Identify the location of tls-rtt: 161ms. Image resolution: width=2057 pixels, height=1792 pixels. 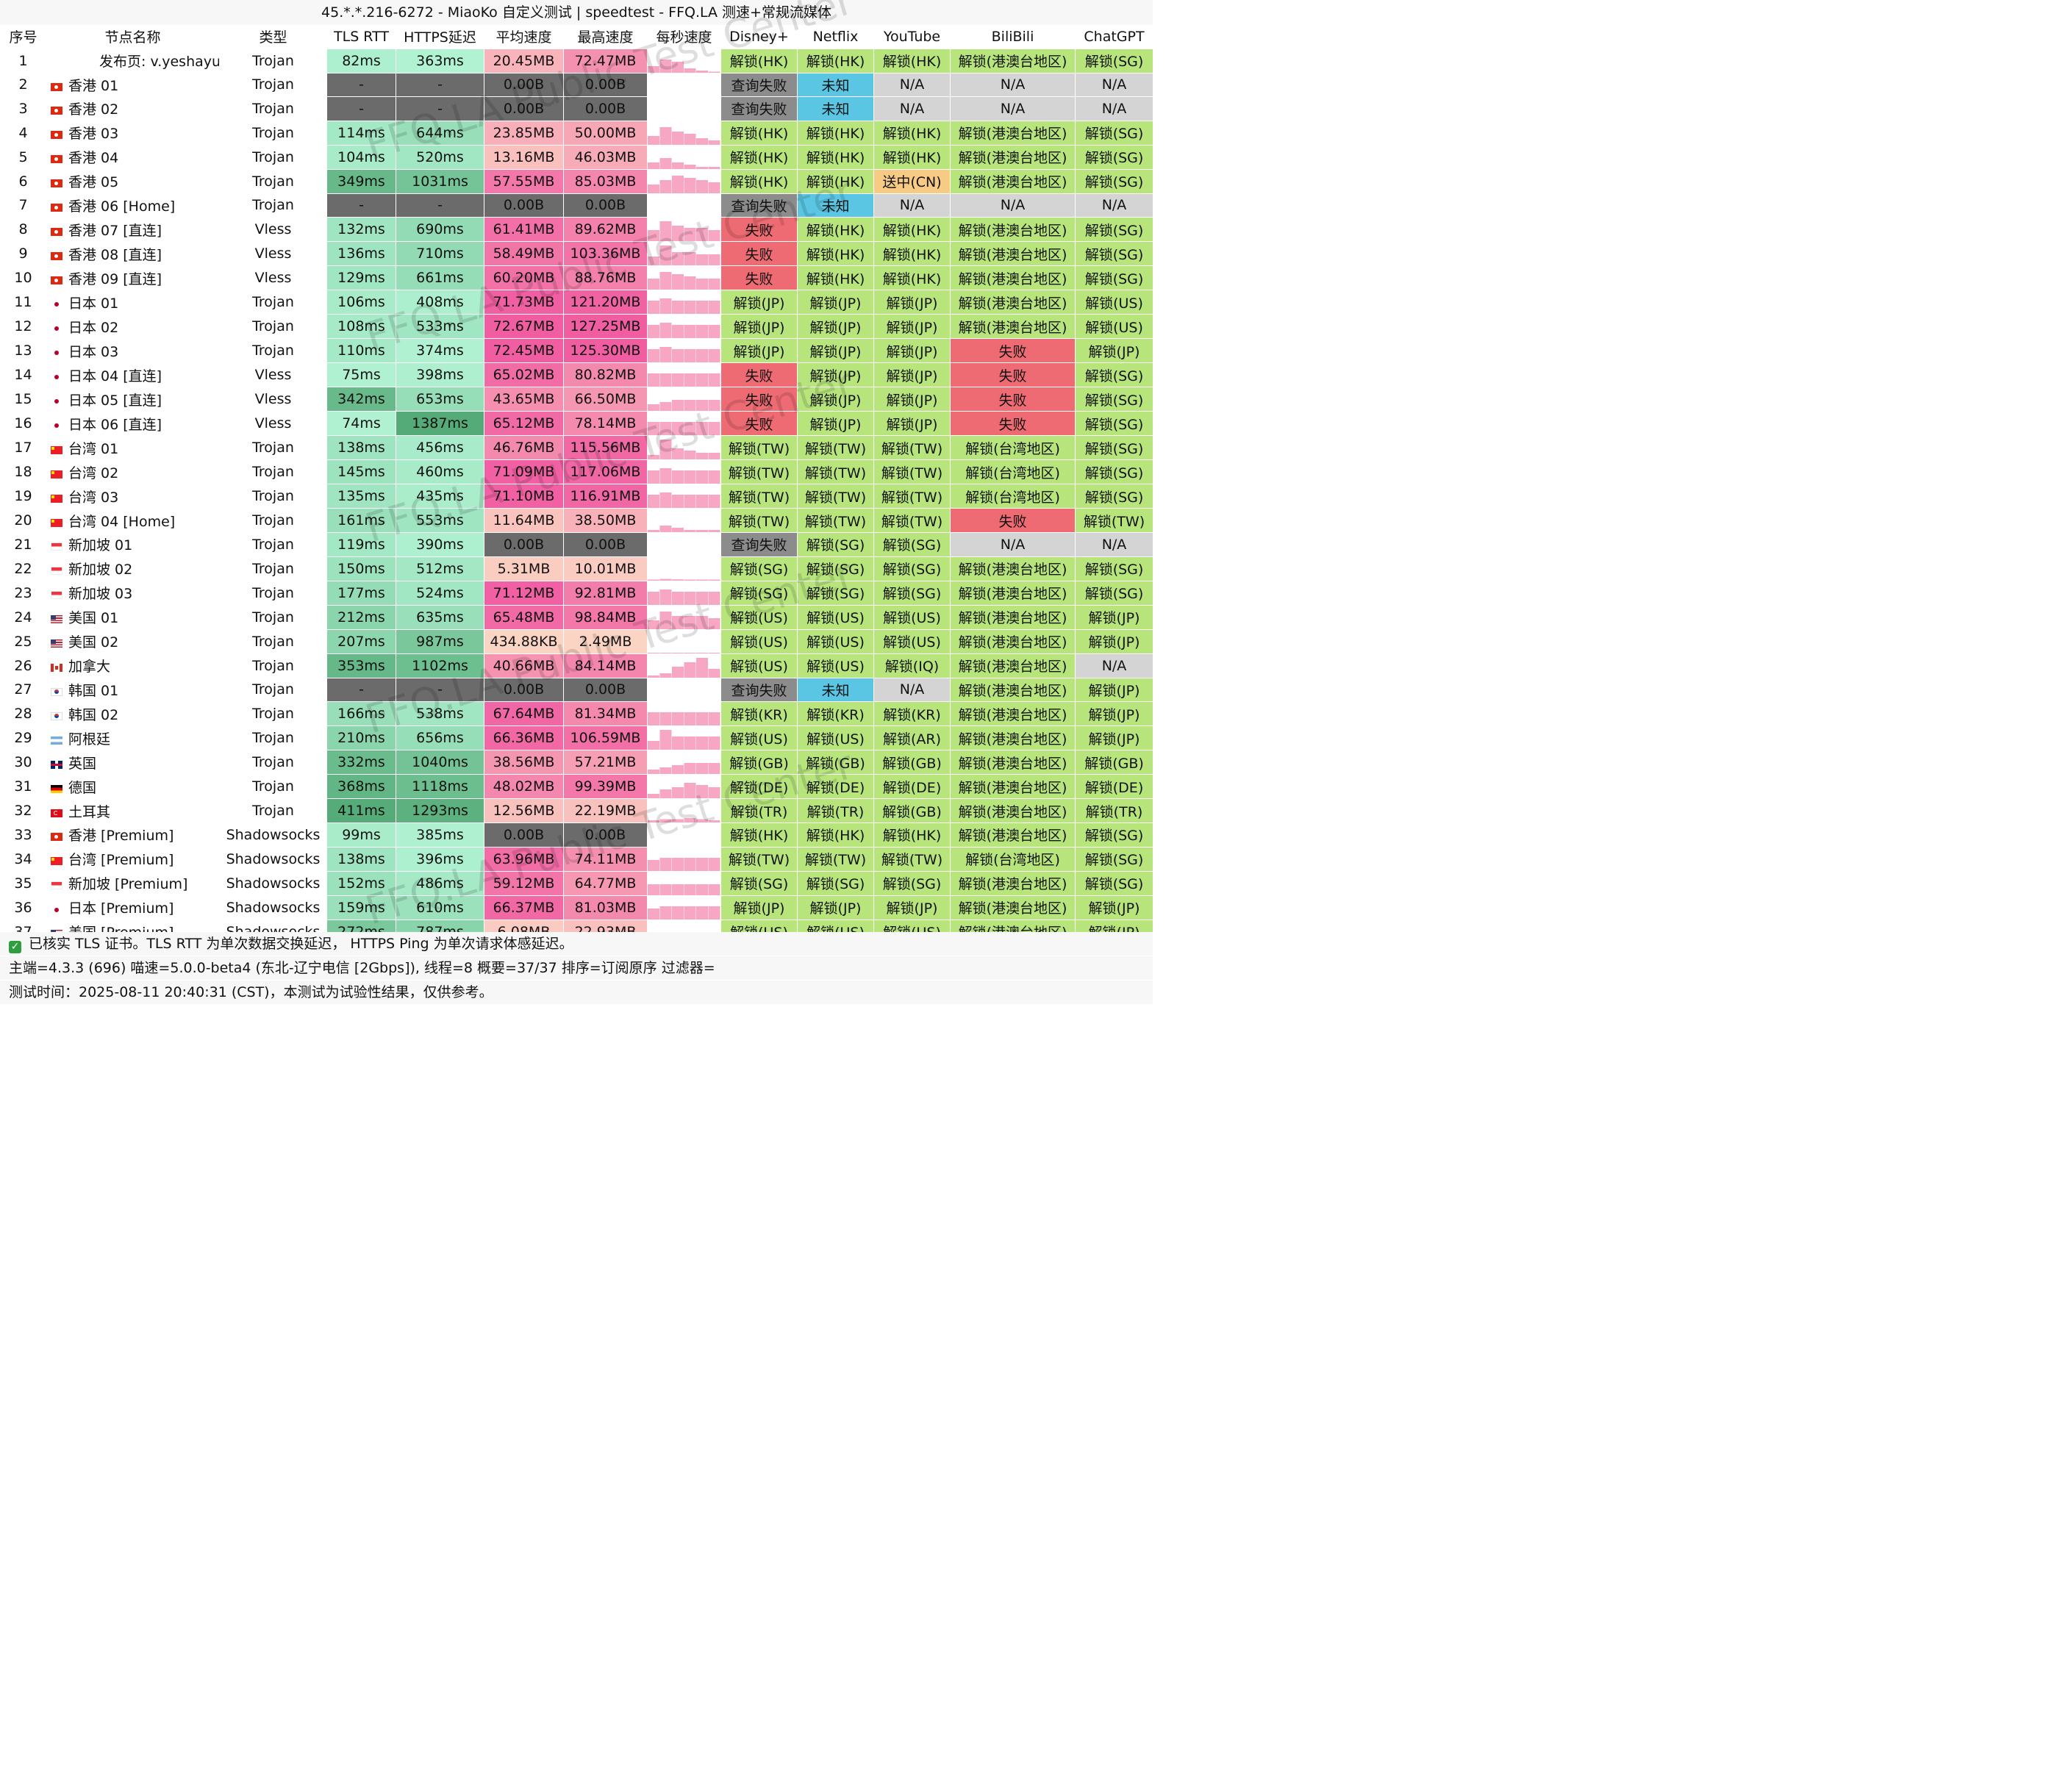
(361, 520).